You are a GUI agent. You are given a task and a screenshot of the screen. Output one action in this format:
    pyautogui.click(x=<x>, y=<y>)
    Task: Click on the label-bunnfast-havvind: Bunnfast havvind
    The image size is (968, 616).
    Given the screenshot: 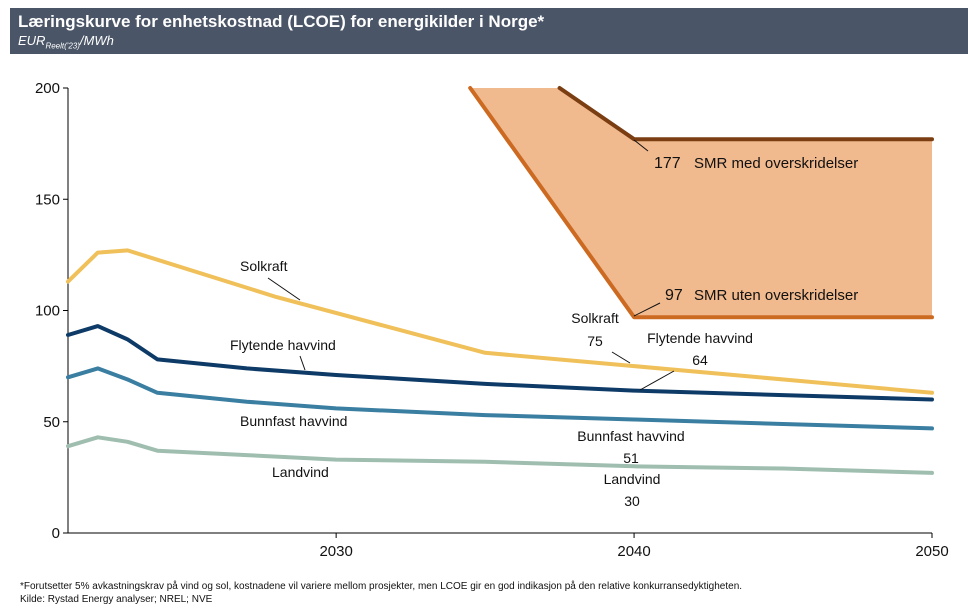 What is the action you would take?
    pyautogui.click(x=293, y=421)
    